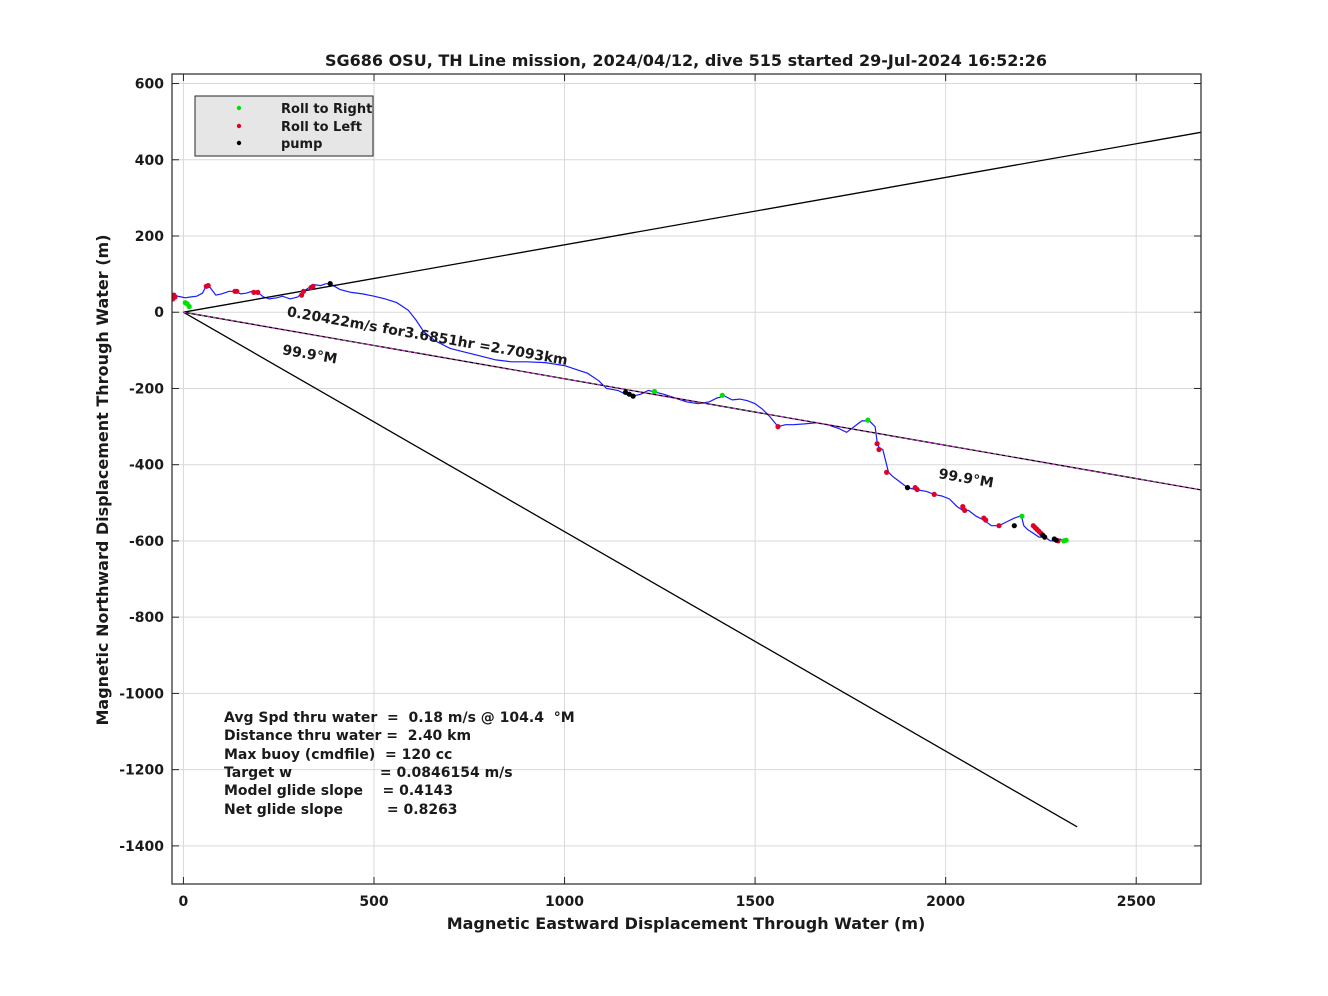  What do you see at coordinates (341, 810) in the screenshot?
I see `stat-net-glide-slope: Net glide slope = 0.8263` at bounding box center [341, 810].